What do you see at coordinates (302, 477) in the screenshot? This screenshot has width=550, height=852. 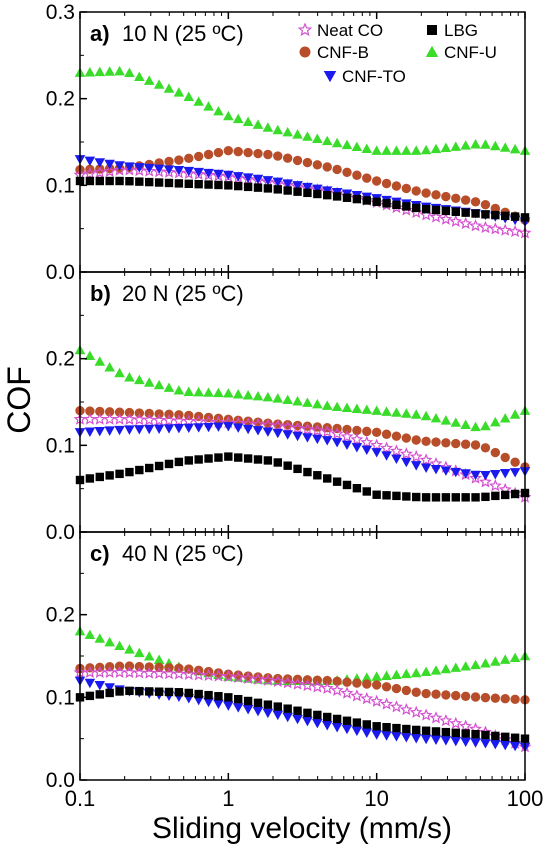 I see `series-lbg` at bounding box center [302, 477].